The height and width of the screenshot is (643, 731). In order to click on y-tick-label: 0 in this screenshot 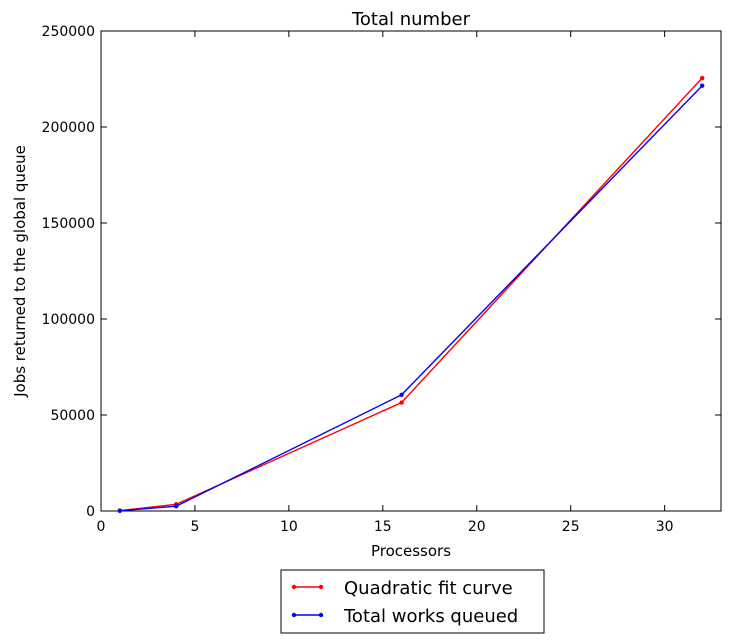, I will do `click(90, 512)`.